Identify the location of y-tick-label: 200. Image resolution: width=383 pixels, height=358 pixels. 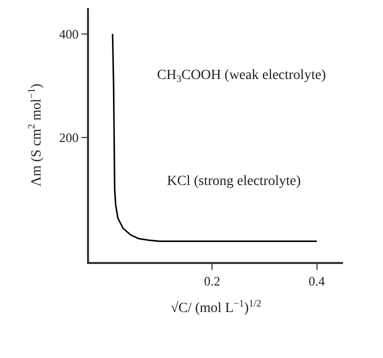
(69, 138).